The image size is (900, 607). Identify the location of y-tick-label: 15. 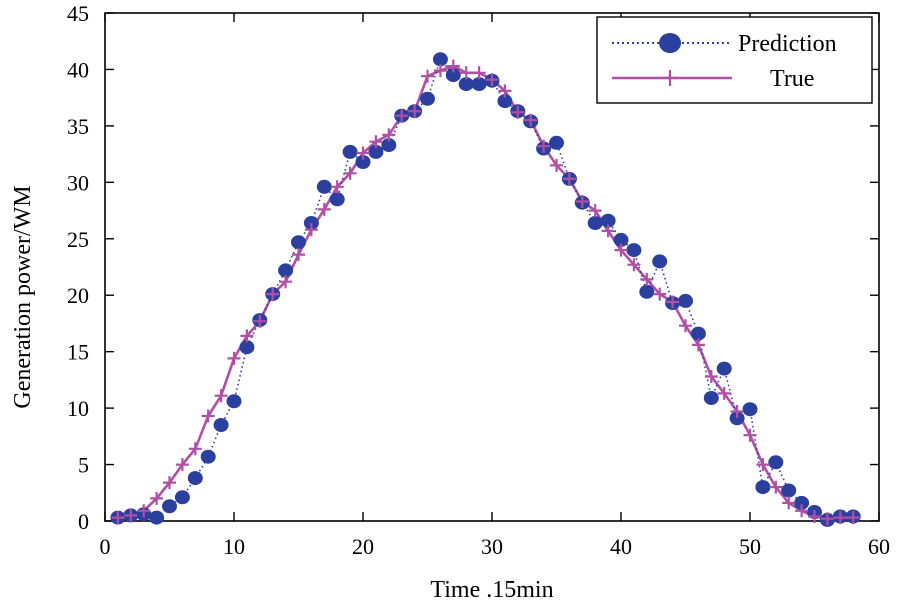
(78, 352).